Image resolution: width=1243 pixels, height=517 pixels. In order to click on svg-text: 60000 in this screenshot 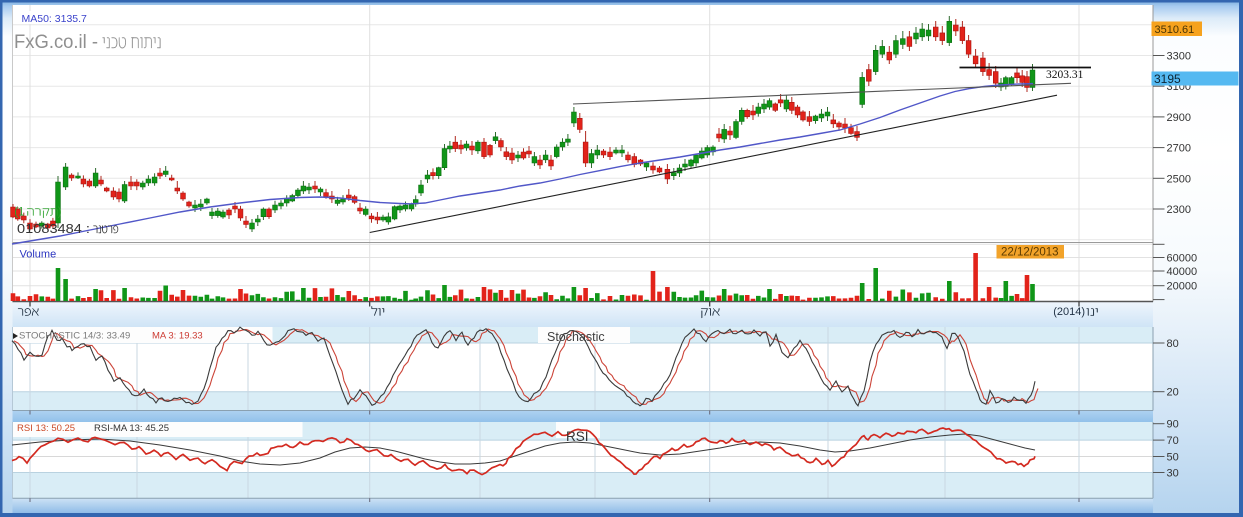, I will do `click(1182, 259)`.